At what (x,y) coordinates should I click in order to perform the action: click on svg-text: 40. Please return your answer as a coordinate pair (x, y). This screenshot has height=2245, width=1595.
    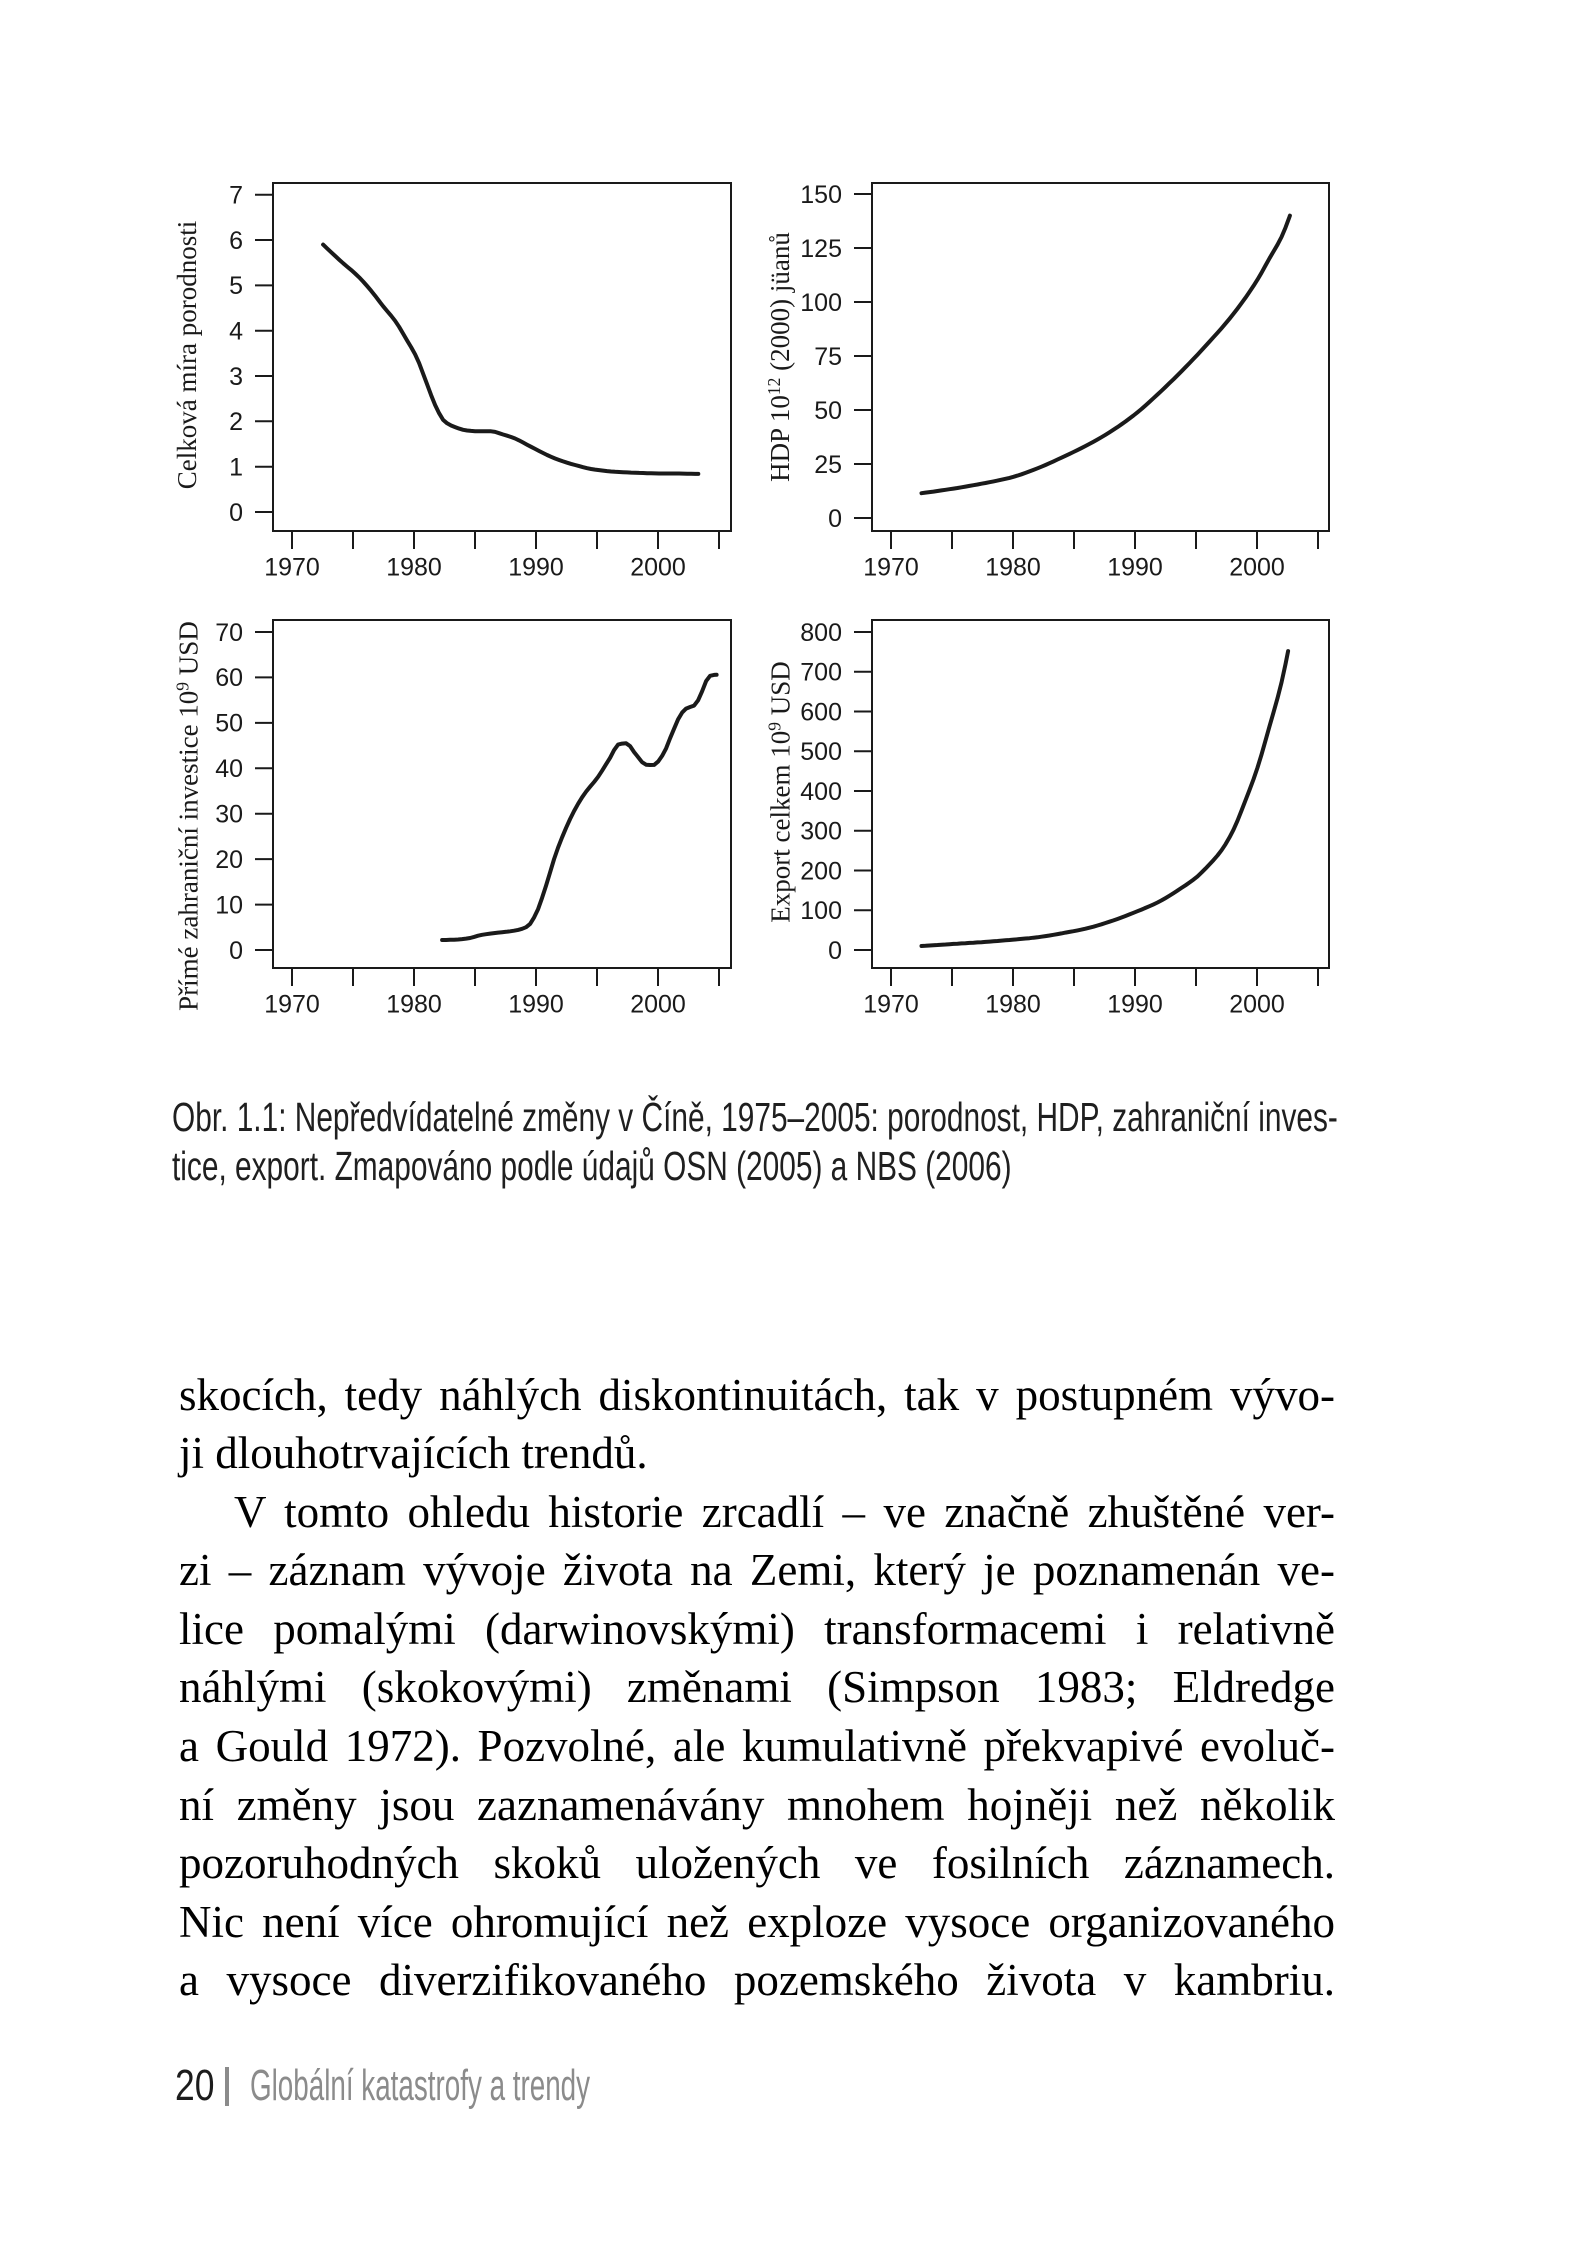
    Looking at the image, I should click on (229, 769).